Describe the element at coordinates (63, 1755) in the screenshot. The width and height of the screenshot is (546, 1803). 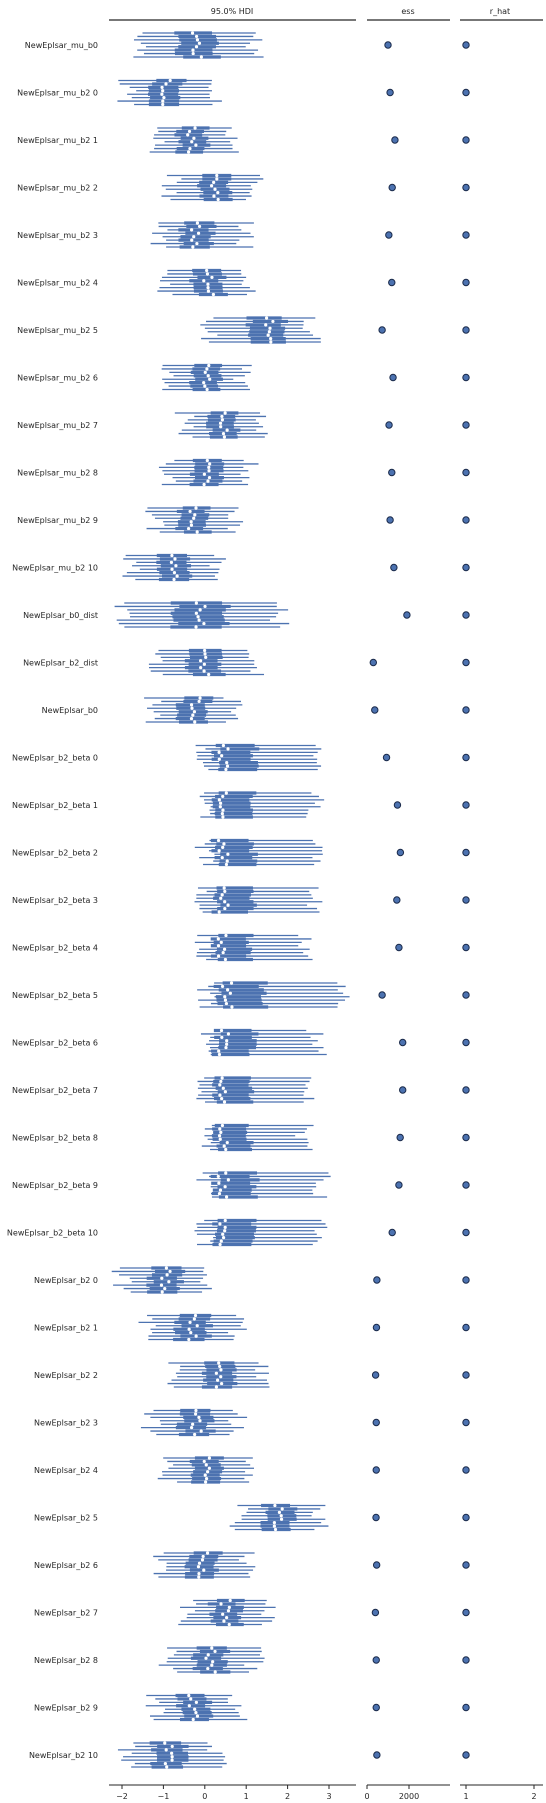
I see `variable-label: NewEplsar_b2 10` at that location.